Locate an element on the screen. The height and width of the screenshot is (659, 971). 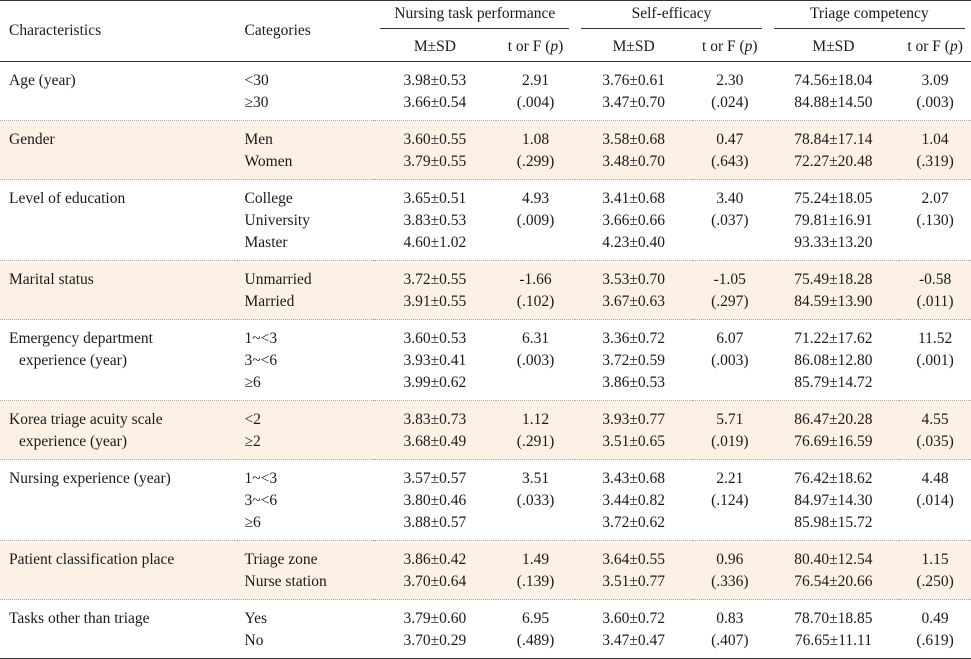
cell-line: 2.91 is located at coordinates (535, 80).